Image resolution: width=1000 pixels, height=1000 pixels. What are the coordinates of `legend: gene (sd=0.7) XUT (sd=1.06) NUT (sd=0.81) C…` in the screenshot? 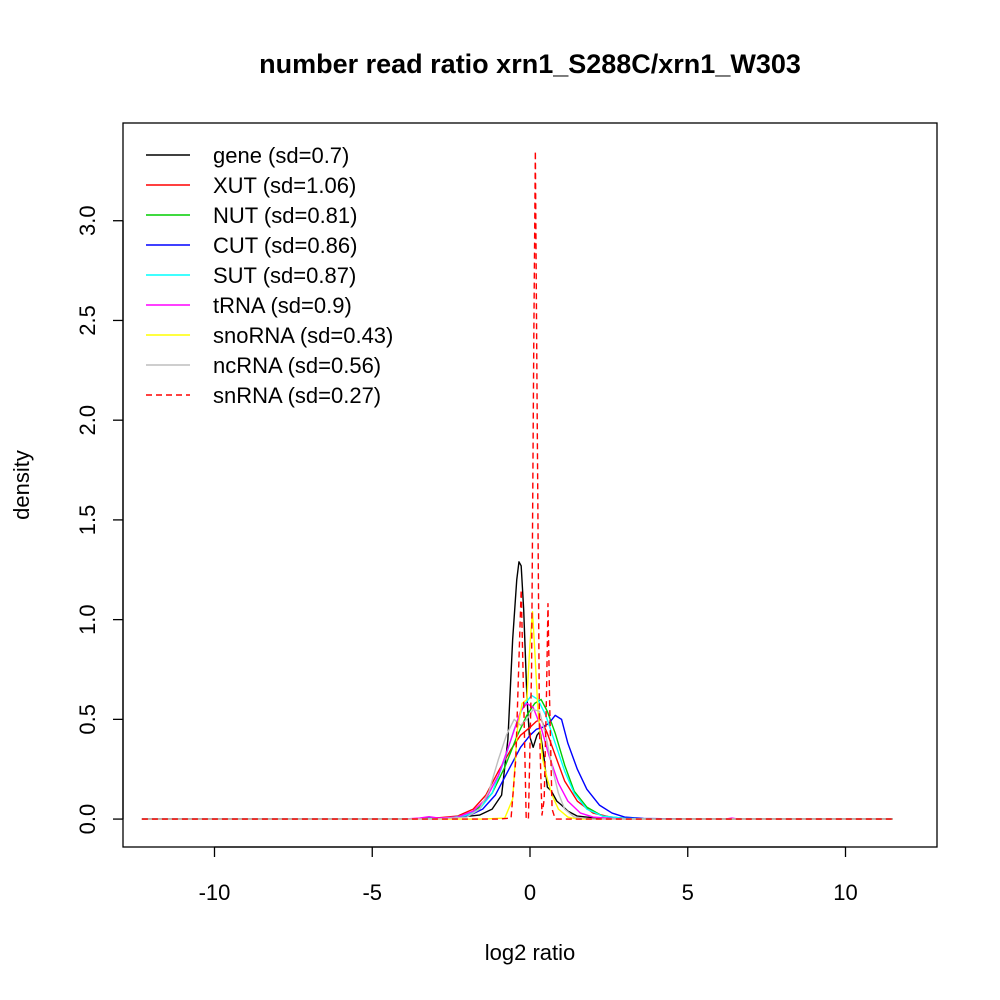 It's located at (269, 275).